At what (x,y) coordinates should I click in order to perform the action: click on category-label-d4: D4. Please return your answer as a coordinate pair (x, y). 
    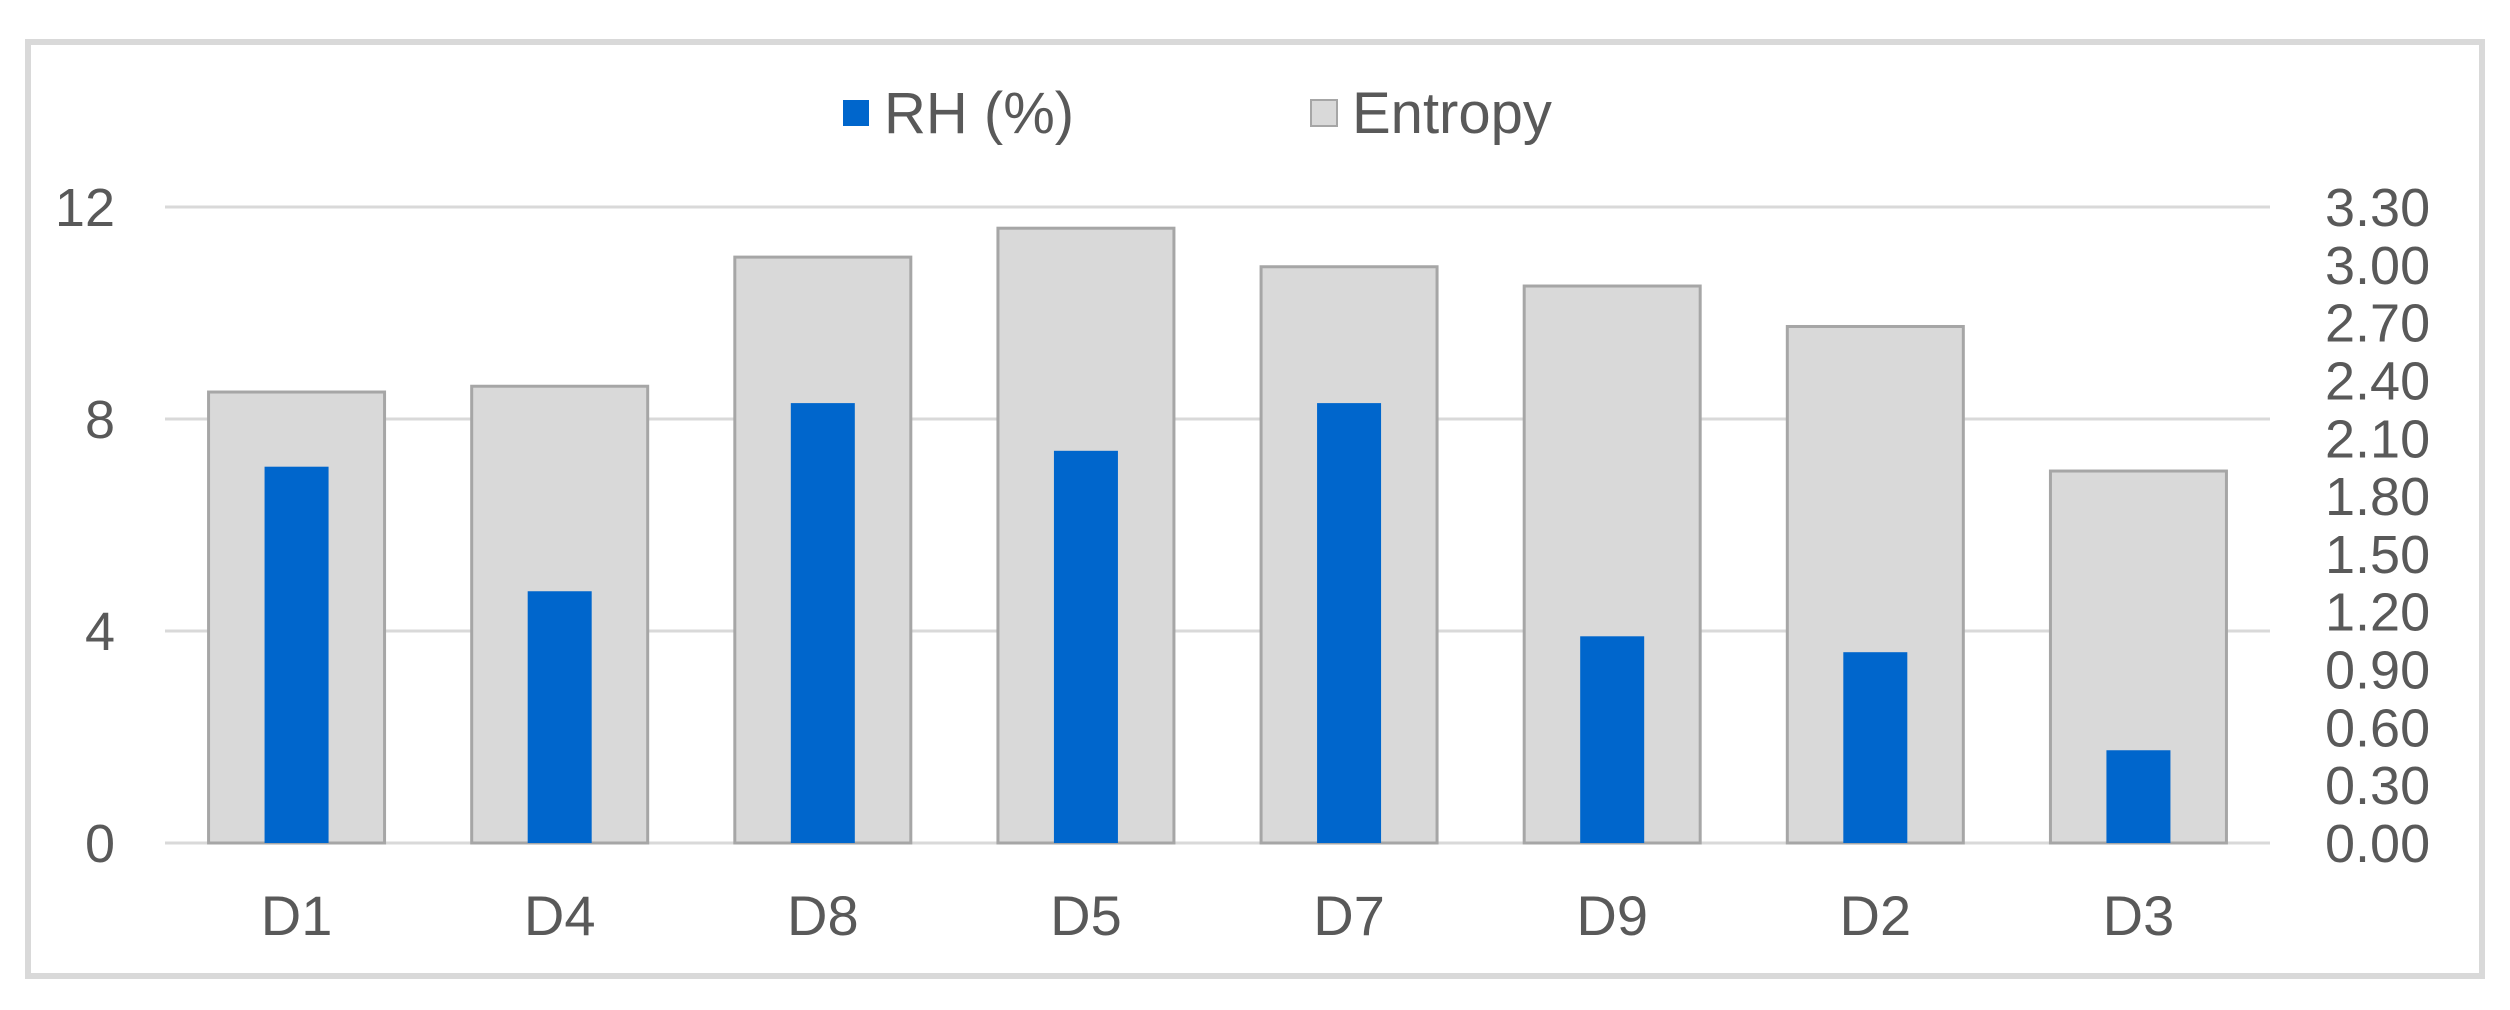
    Looking at the image, I should click on (560, 915).